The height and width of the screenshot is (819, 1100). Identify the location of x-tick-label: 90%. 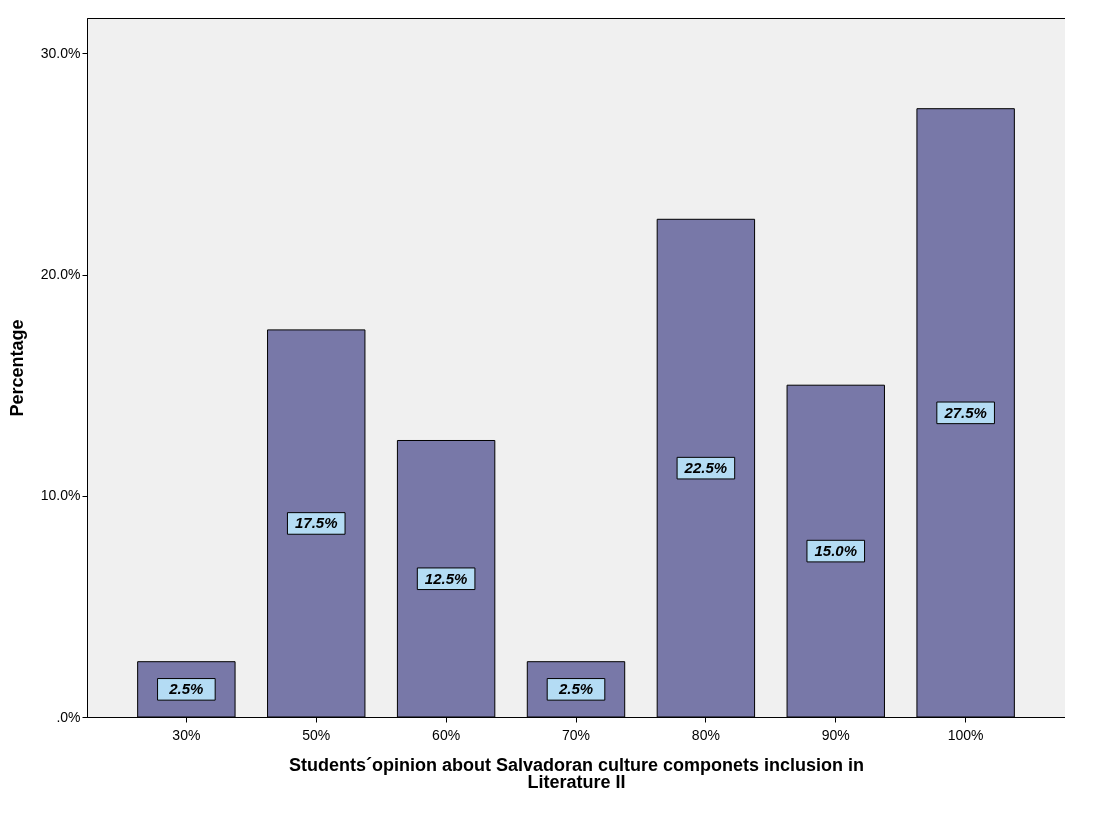
(835, 734).